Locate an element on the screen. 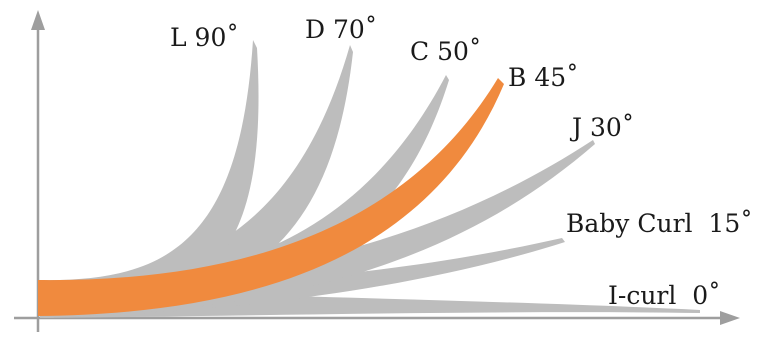  label-c-50: C 50˚ is located at coordinates (445, 51).